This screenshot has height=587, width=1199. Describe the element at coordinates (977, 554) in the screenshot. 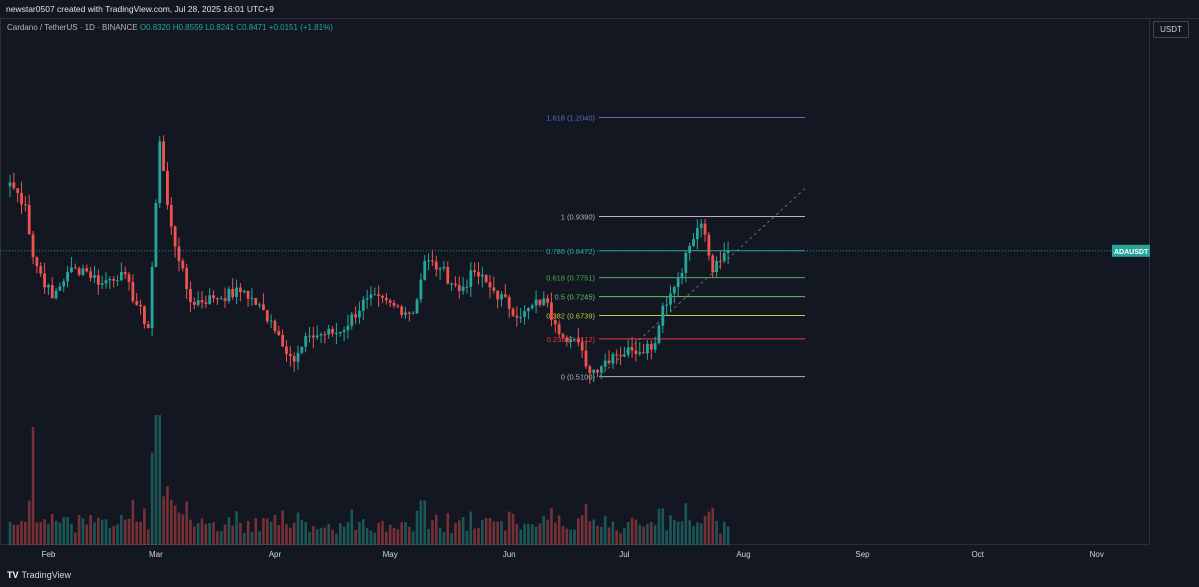

I see `time-tick-label: Oct` at that location.